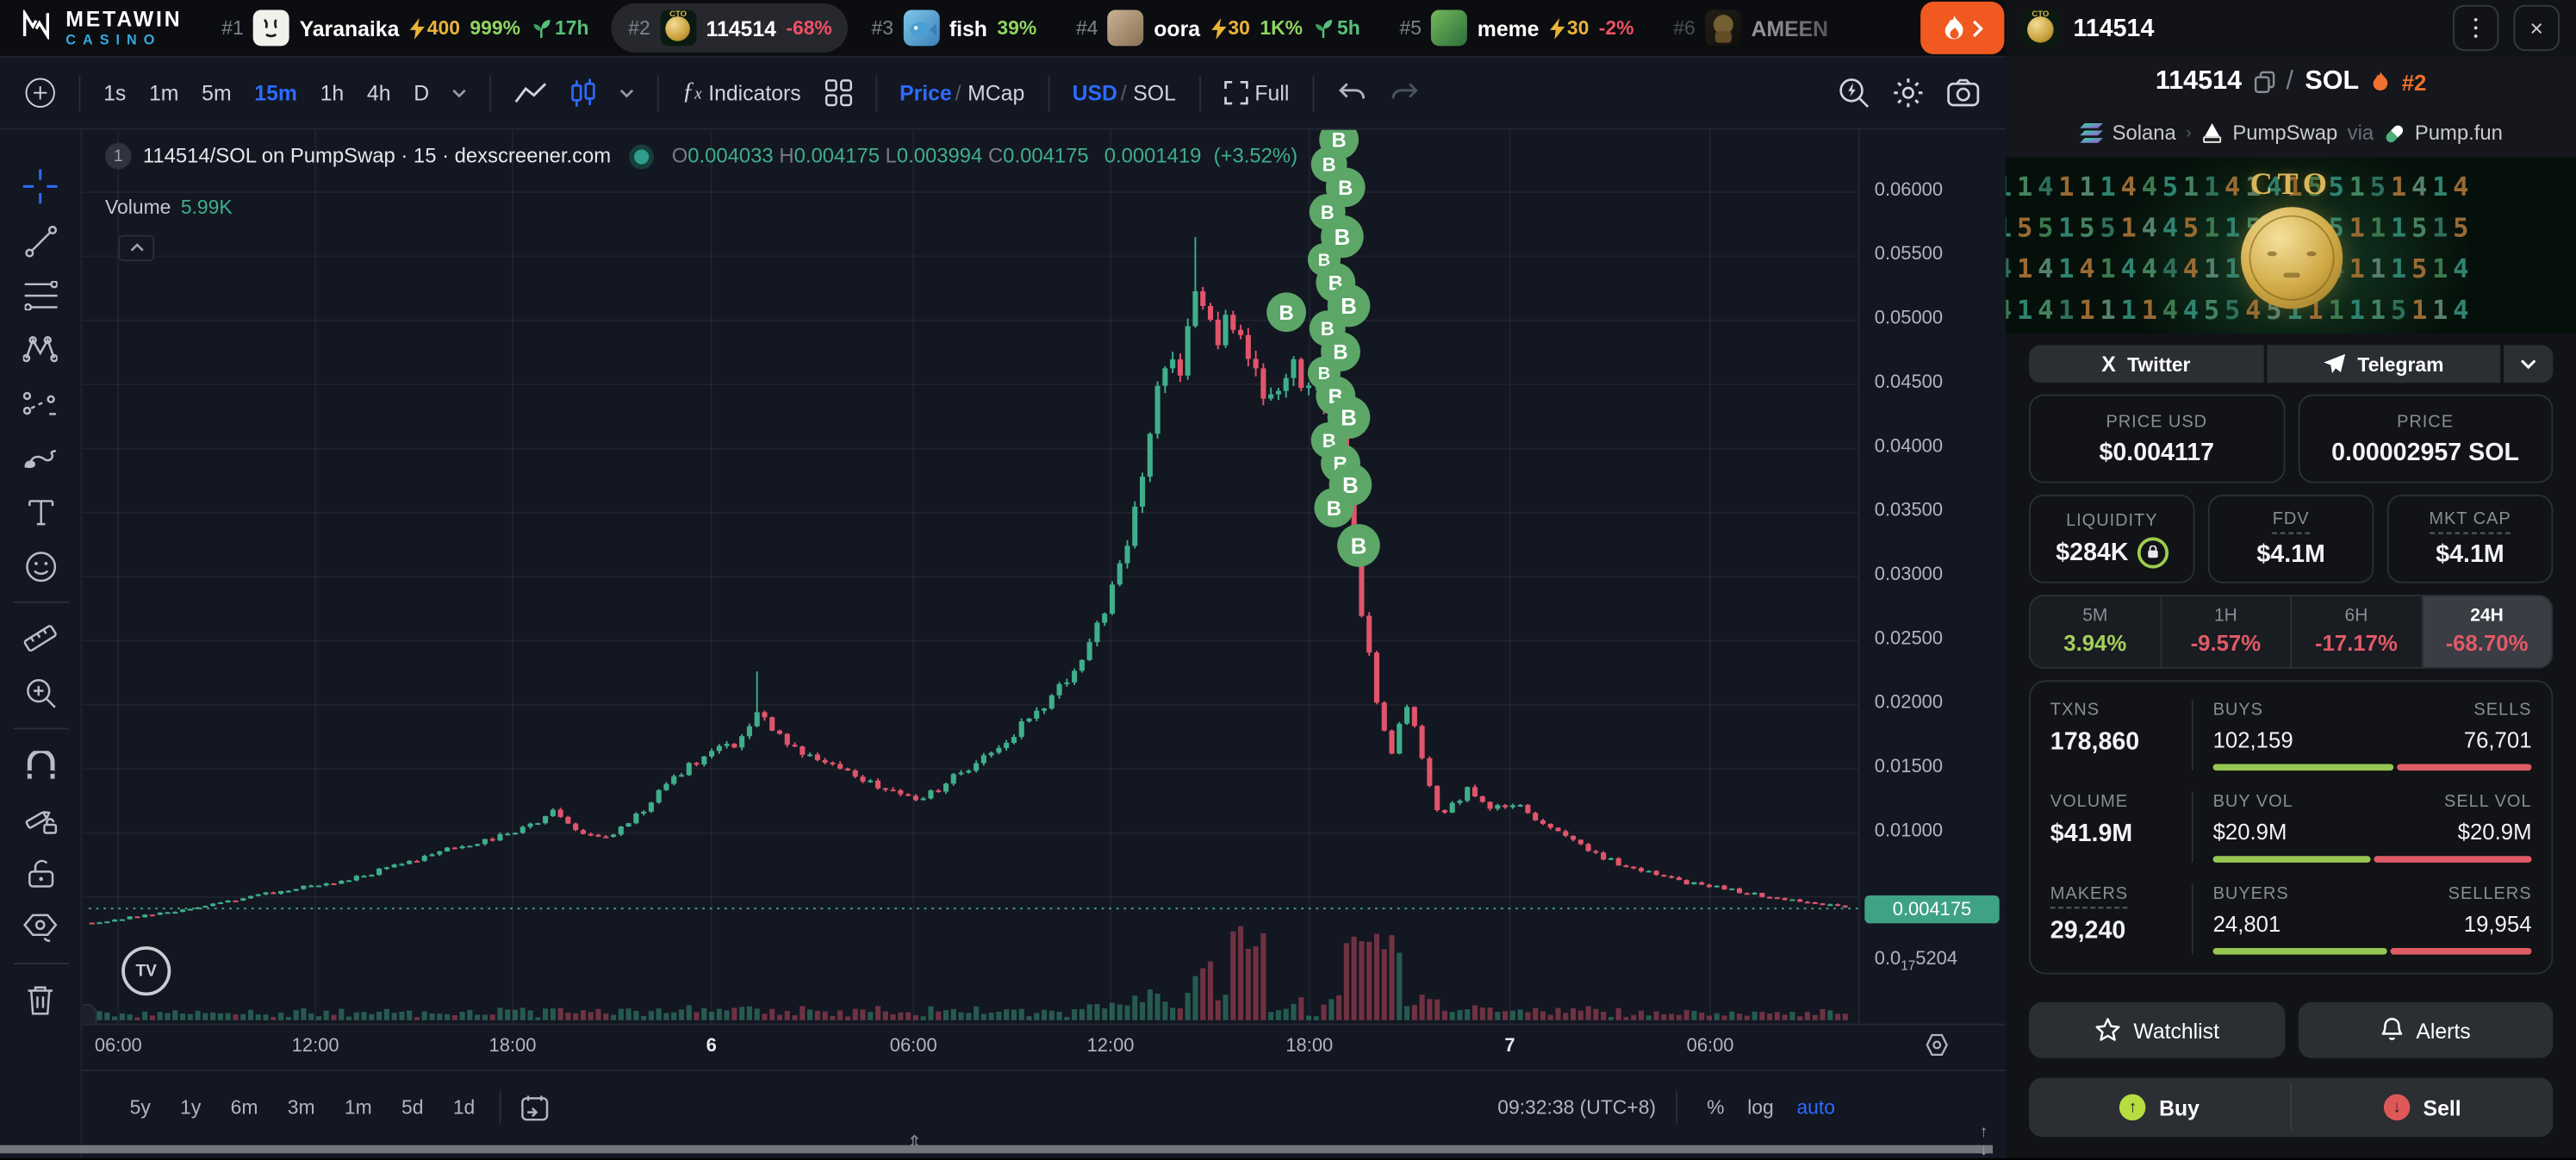 The image size is (2576, 1160). Describe the element at coordinates (1517, 28) in the screenshot. I see `trending-item-meme: #5 meme 30 -2%` at that location.